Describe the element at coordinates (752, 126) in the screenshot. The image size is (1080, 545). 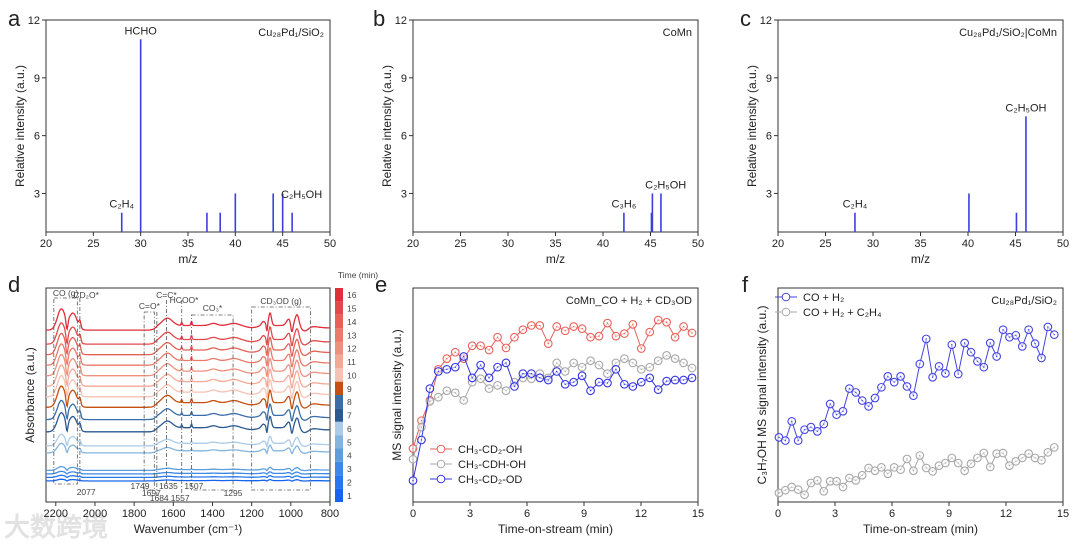
I see `y-axis-title: Relative intensity (a.u.)` at that location.